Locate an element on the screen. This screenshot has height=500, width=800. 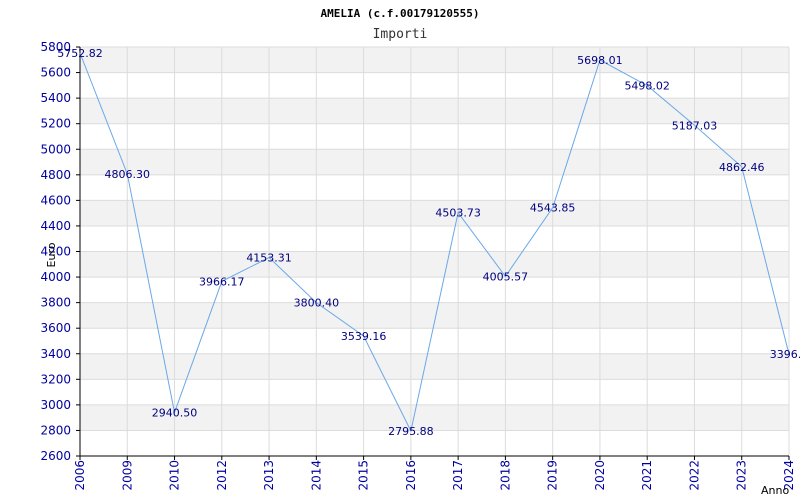
x-tick-label: 2021 is located at coordinates (647, 475).